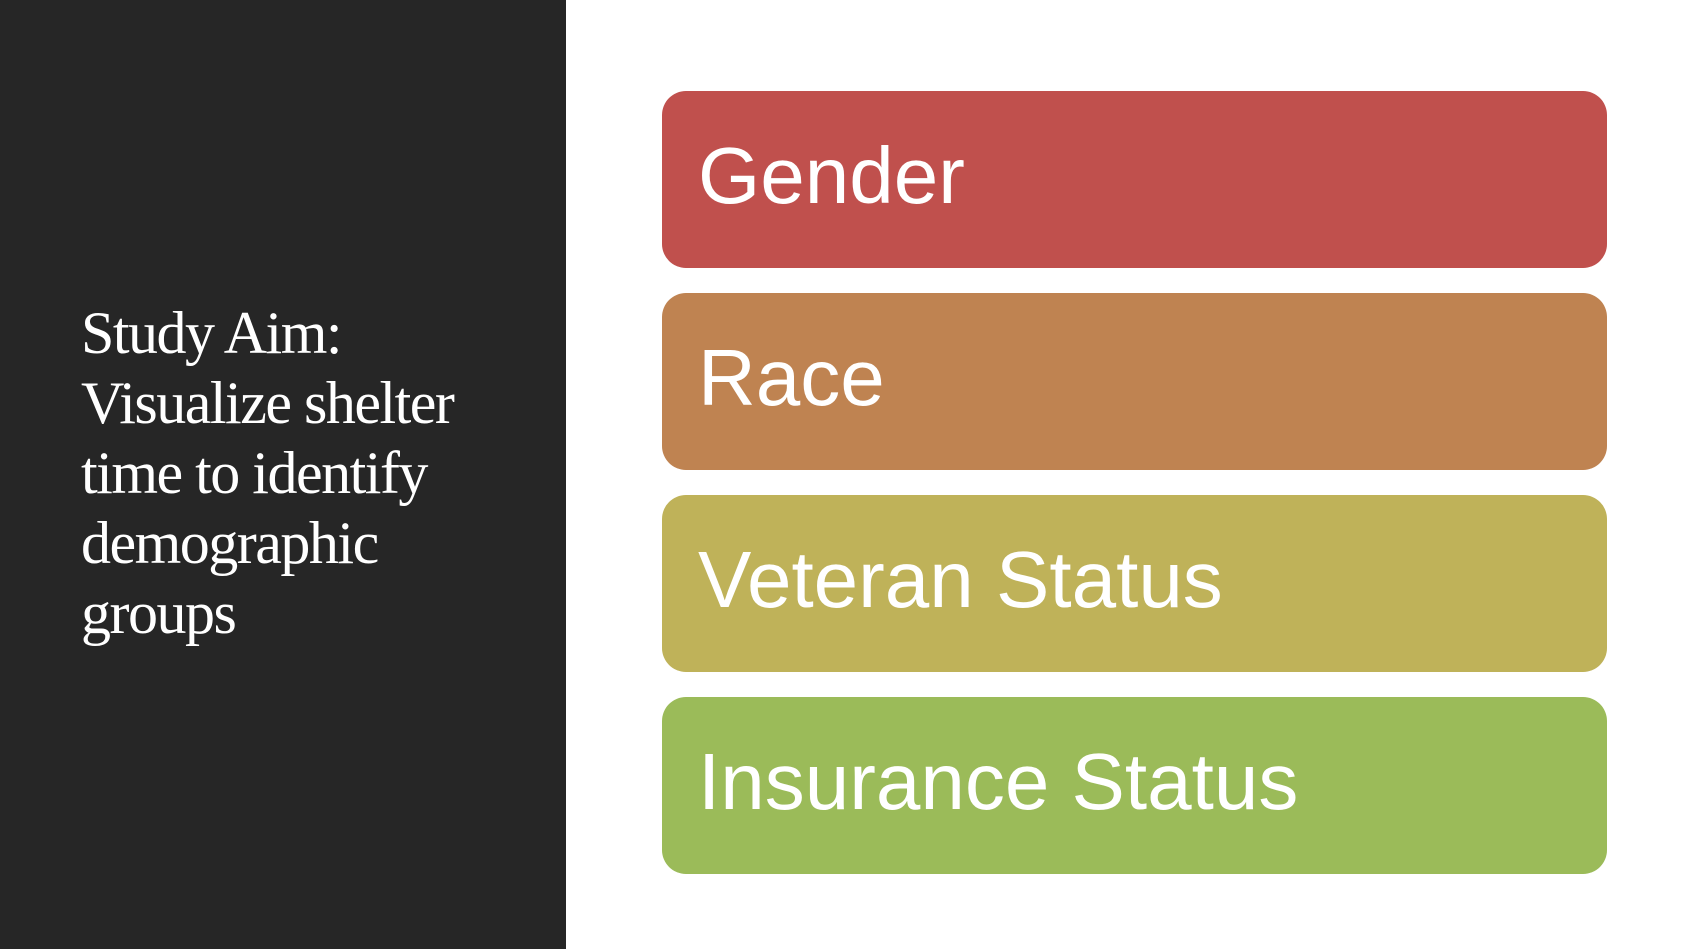 The image size is (1687, 949). I want to click on category-label-gender: Gender, so click(831, 175).